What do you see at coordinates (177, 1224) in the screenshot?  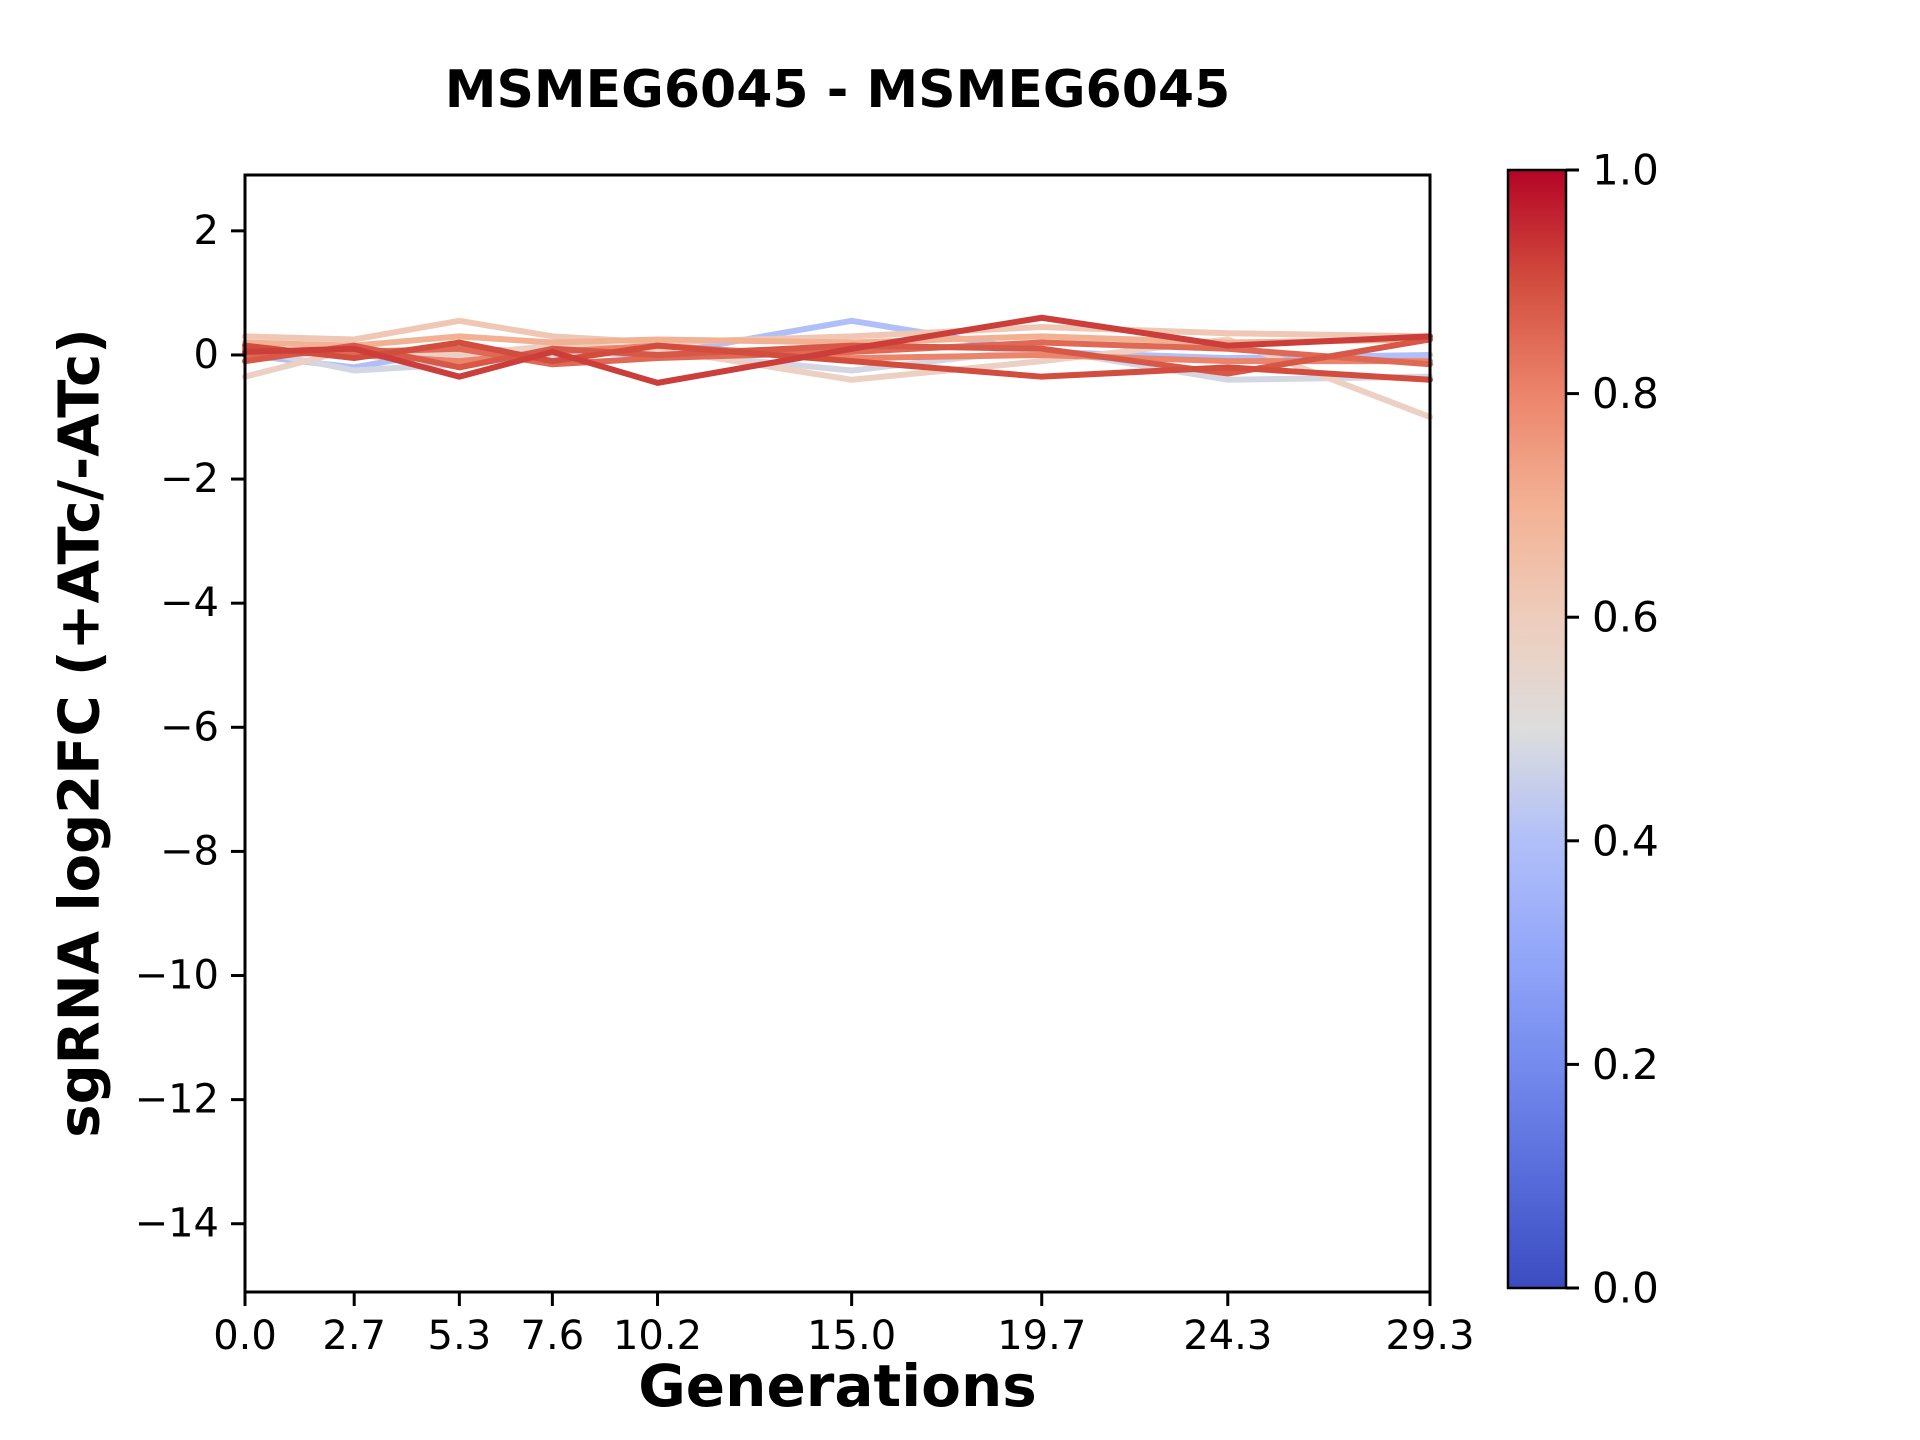 I see `y-tick-label: −14` at bounding box center [177, 1224].